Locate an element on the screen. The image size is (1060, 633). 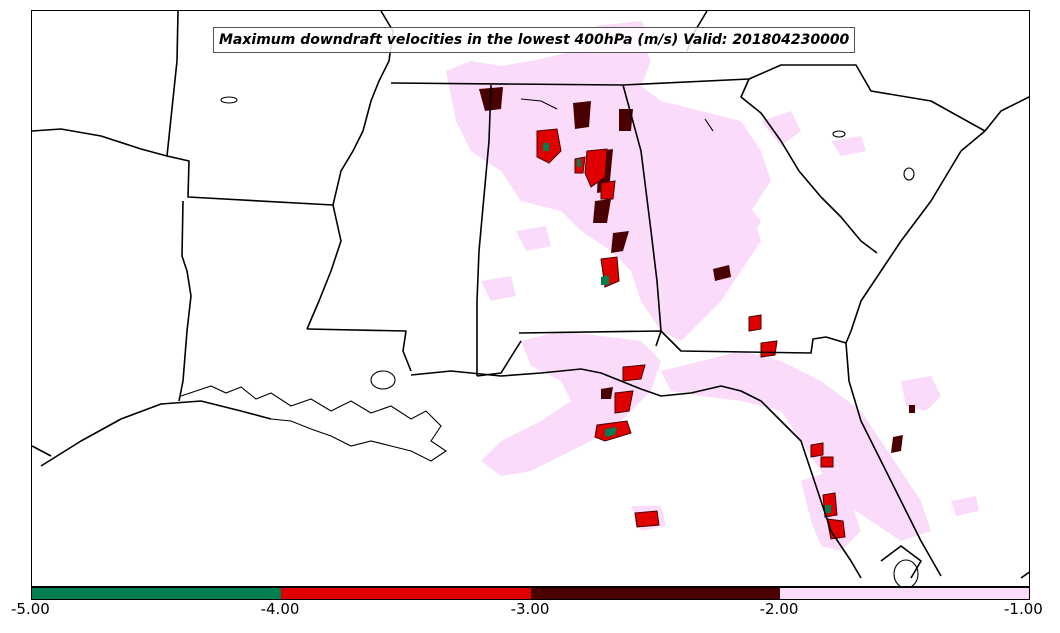
colorbar-tick-label: -2.00 is located at coordinates (779, 609).